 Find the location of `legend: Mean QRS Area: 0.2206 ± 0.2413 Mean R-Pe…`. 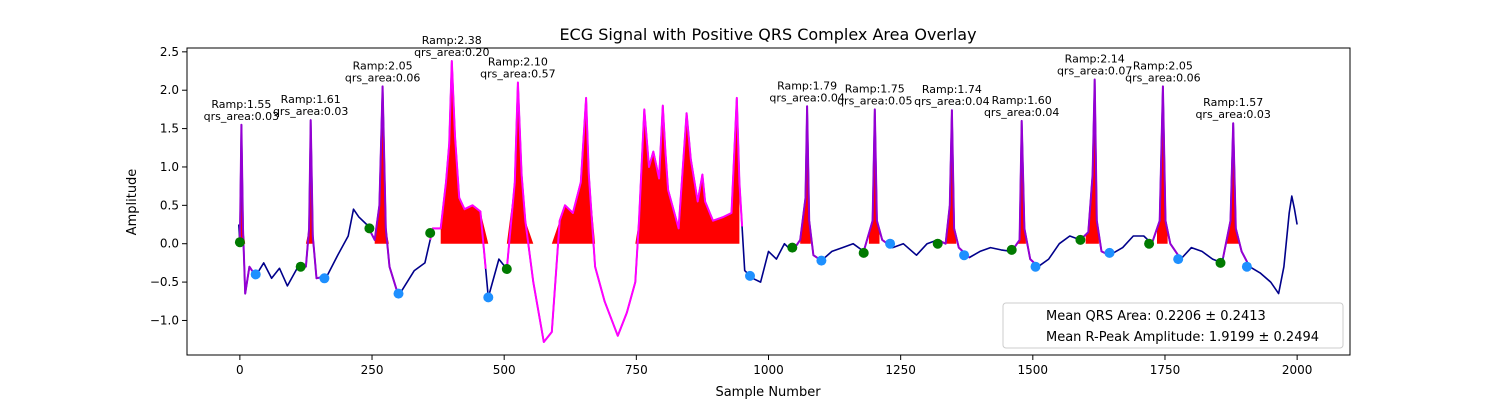

legend: Mean QRS Area: 0.2206 ± 0.2413 Mean R-Pe… is located at coordinates (1173, 325).